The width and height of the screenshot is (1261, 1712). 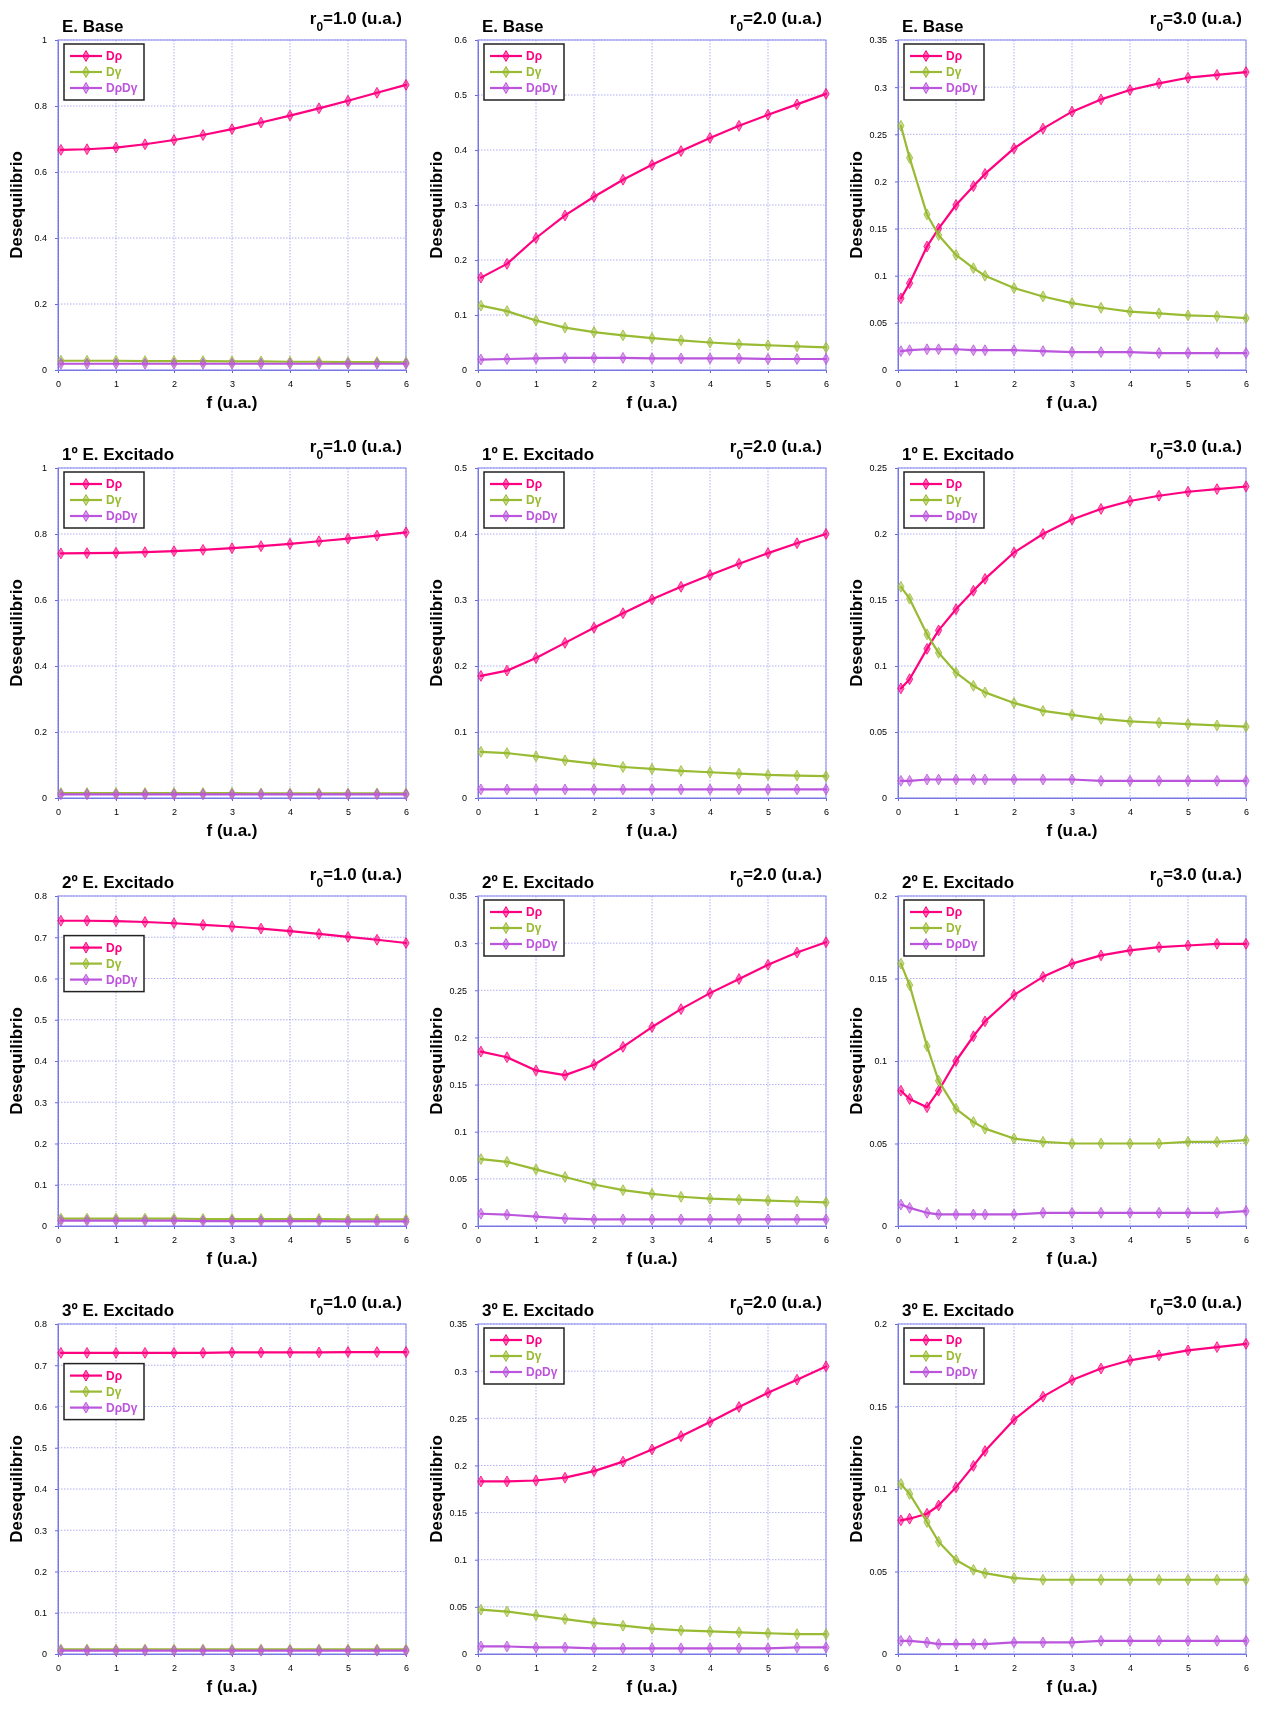 What do you see at coordinates (958, 882) in the screenshot?
I see `chart-title: 2º E. Excitado` at bounding box center [958, 882].